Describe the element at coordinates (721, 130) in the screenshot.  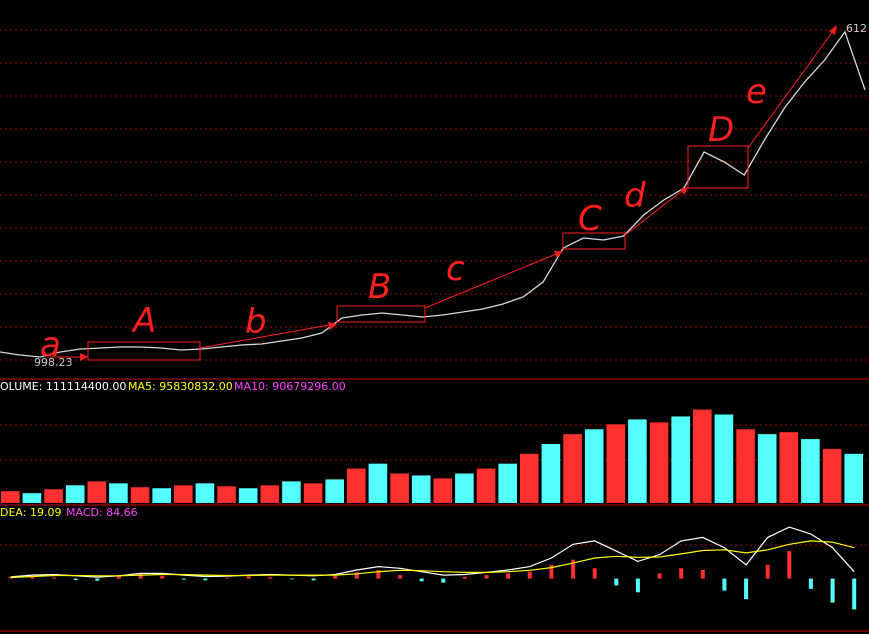
I see `annotation: D` at that location.